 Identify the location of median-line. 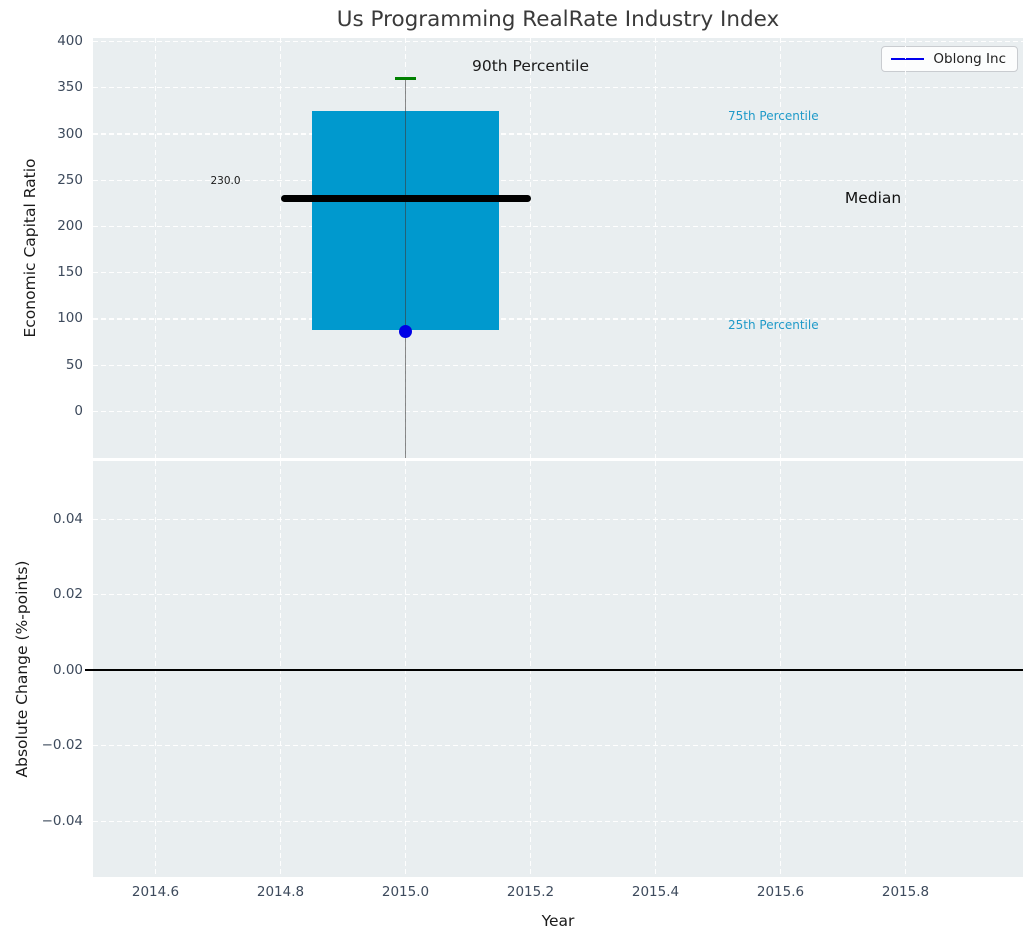
(405, 199).